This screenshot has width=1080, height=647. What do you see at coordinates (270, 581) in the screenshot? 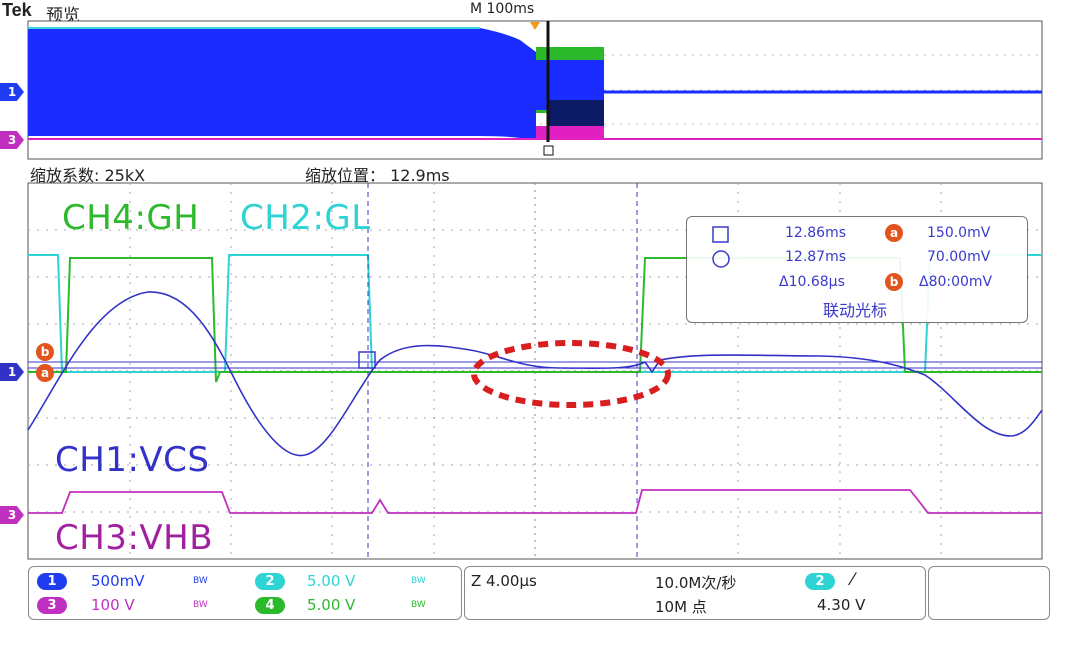
I see `ch2-badge: 2` at bounding box center [270, 581].